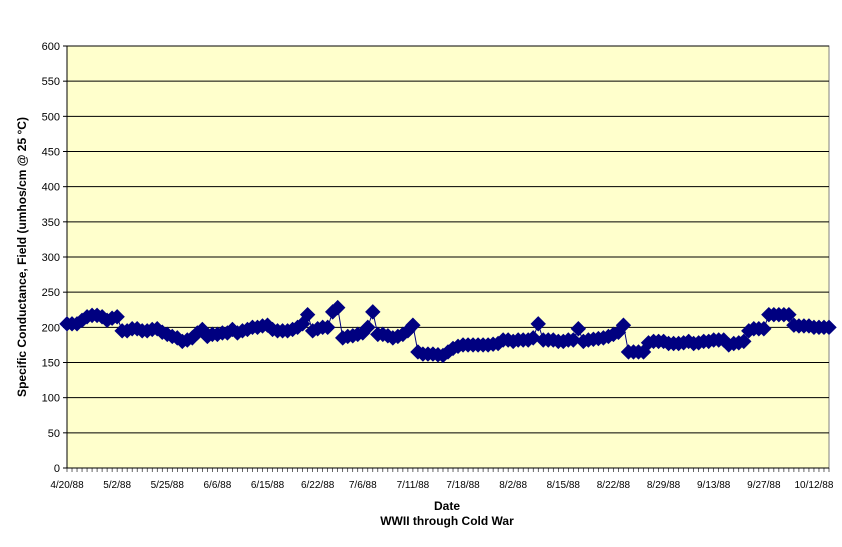  I want to click on y-tick-label: 500, so click(51, 117).